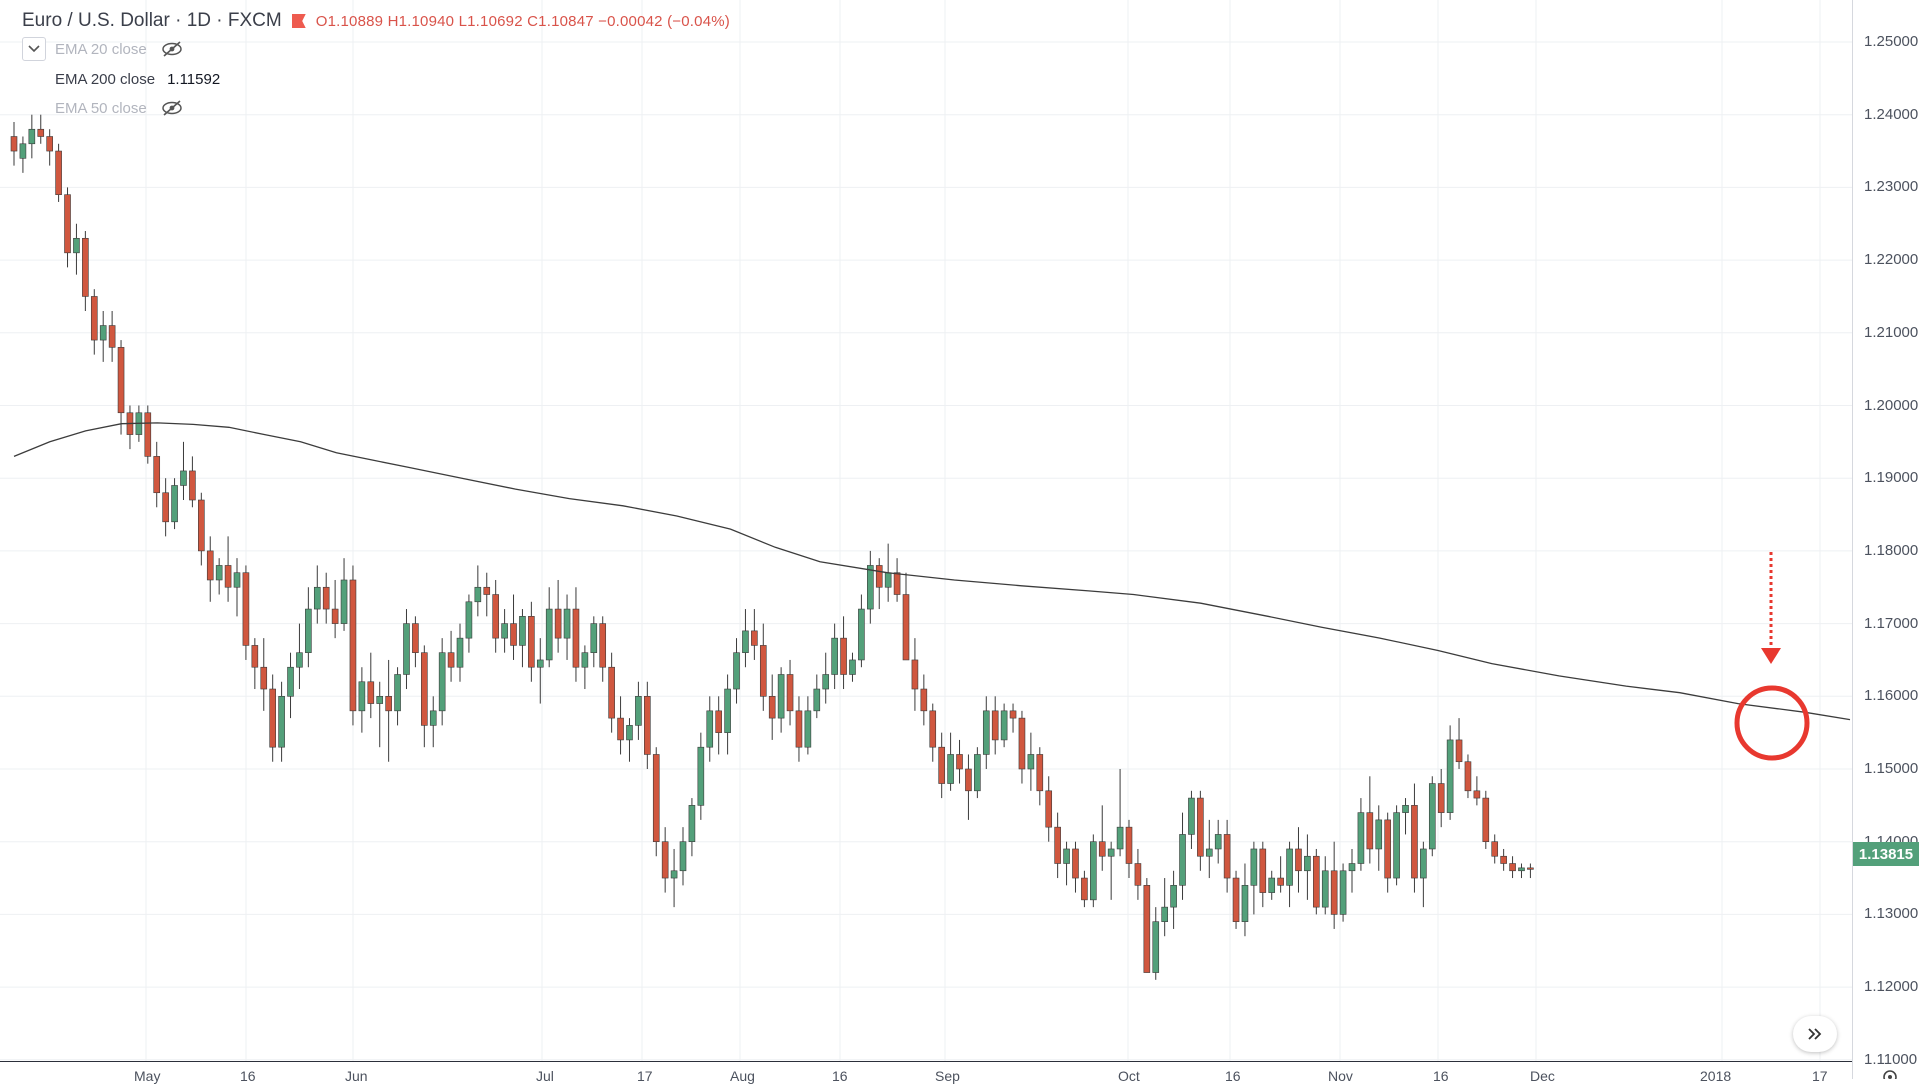  I want to click on gear-icon, so click(1890, 1073).